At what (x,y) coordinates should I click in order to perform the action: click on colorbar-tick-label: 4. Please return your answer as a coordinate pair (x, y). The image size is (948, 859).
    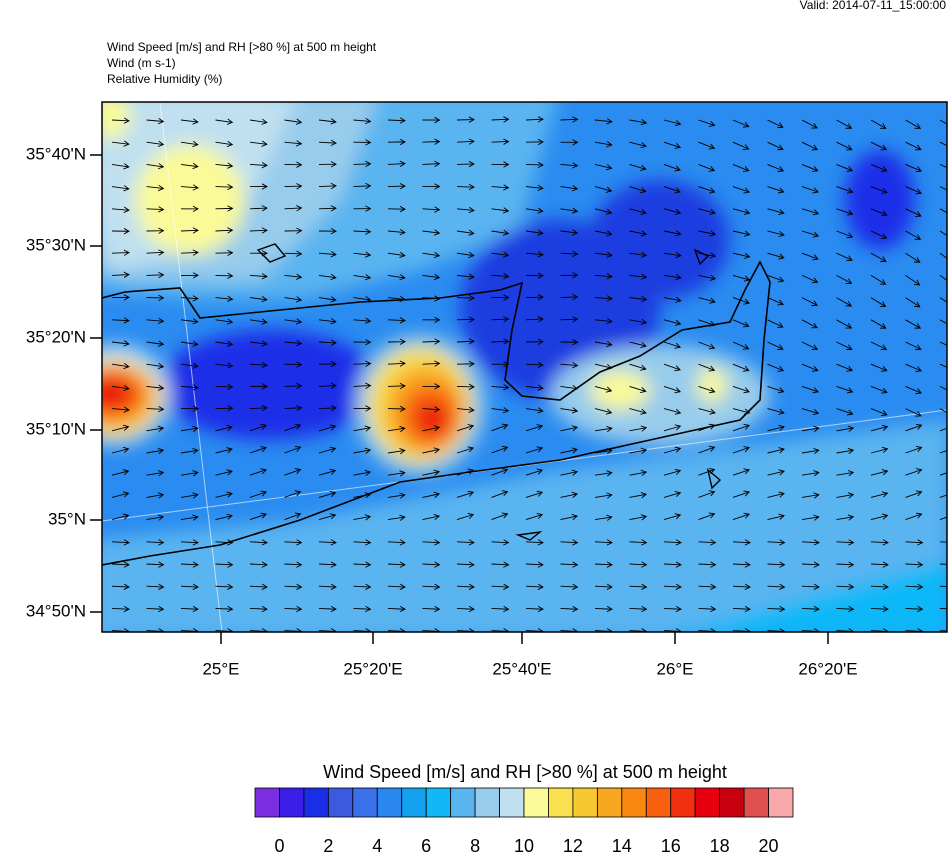
    Looking at the image, I should click on (377, 845).